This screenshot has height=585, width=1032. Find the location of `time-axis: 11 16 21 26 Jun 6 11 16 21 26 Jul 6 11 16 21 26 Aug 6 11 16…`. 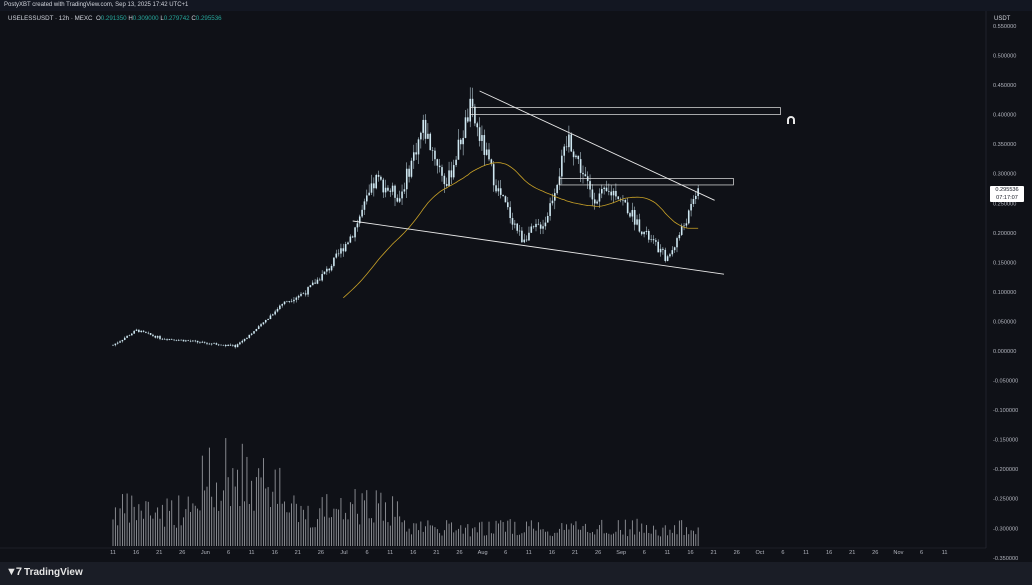

time-axis: 11 16 21 26 Jun 6 11 16 21 26 Jul 6 11 16 21 26 Aug 6 11 16… is located at coordinates (528, 553).